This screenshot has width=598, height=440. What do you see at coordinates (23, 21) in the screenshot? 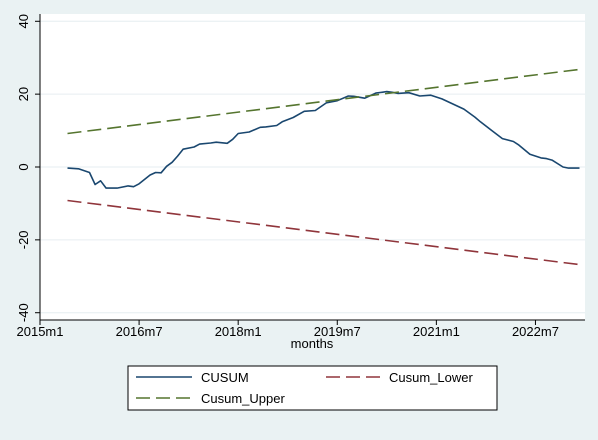
I see `y-tick-label: 40` at bounding box center [23, 21].